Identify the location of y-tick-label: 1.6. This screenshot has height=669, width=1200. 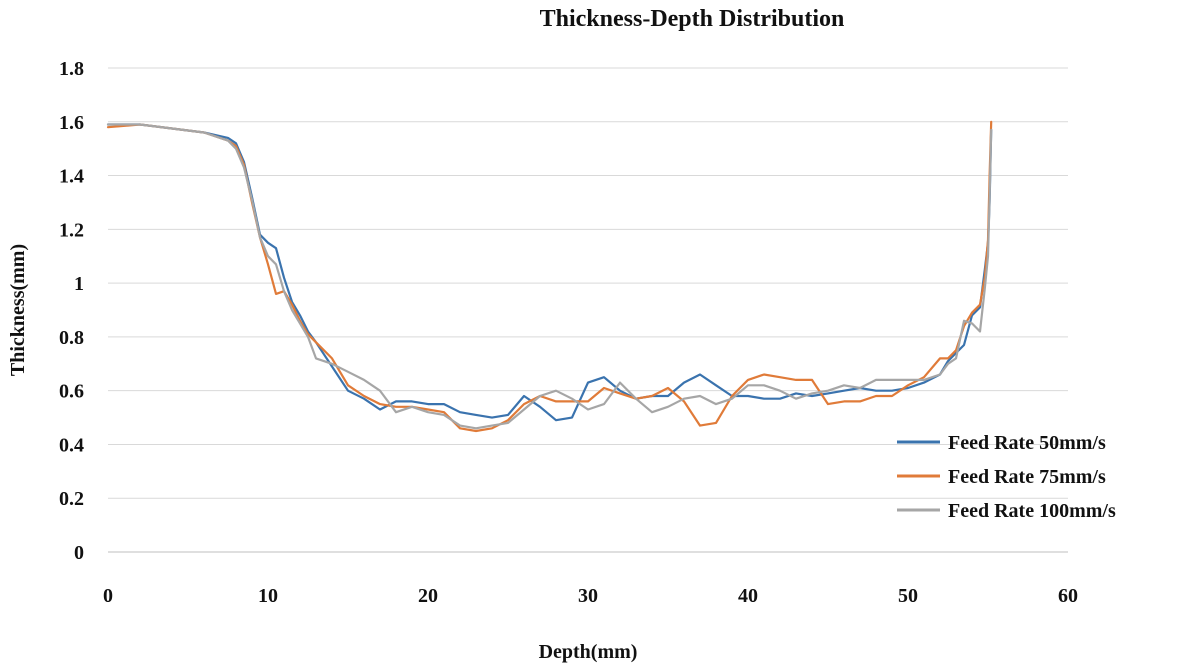
(71, 123).